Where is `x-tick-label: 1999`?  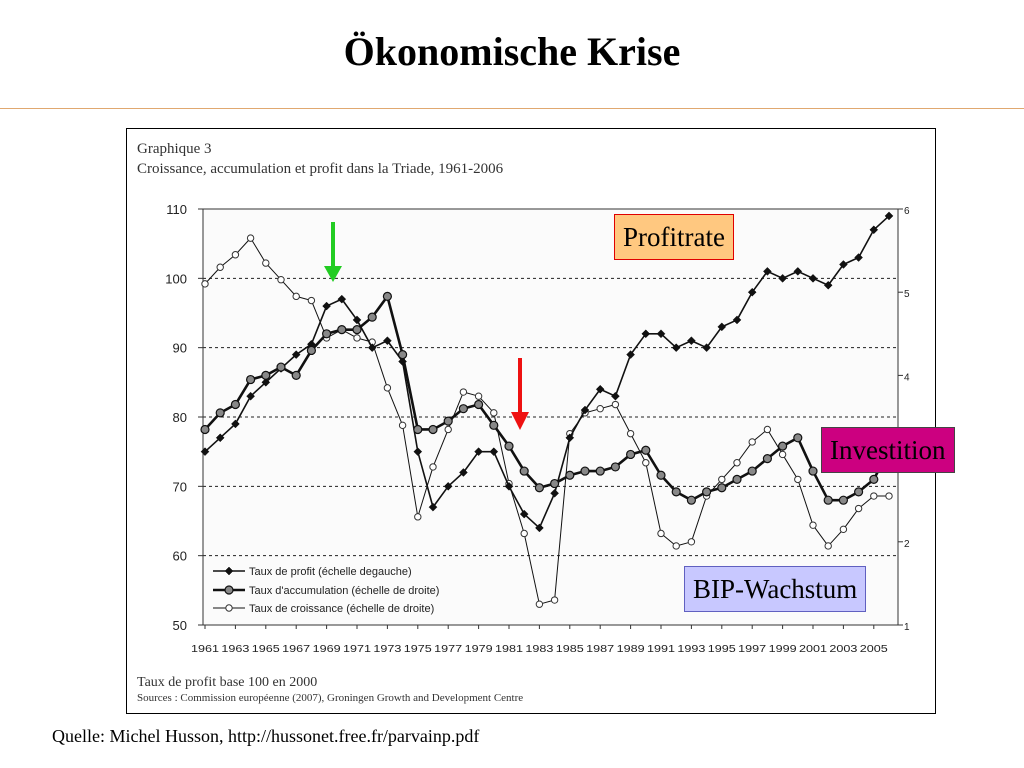 x-tick-label: 1999 is located at coordinates (783, 649).